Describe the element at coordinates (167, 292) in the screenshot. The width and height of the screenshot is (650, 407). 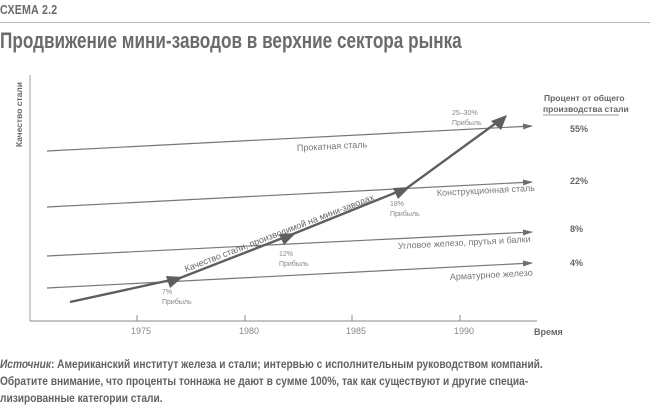
I see `profit-value-1: 7%` at that location.